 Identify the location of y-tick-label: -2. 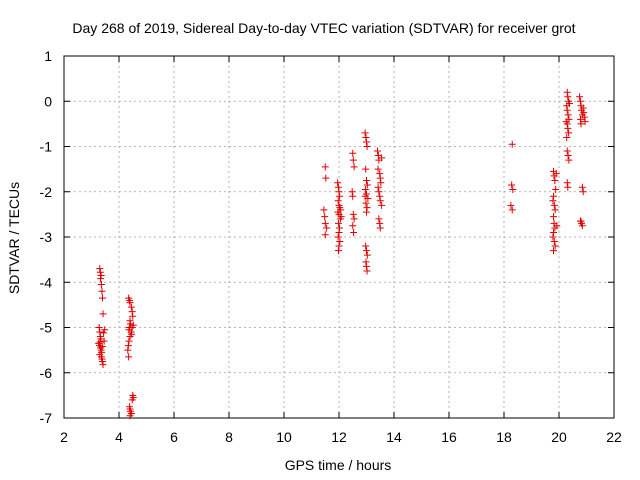
(46, 192).